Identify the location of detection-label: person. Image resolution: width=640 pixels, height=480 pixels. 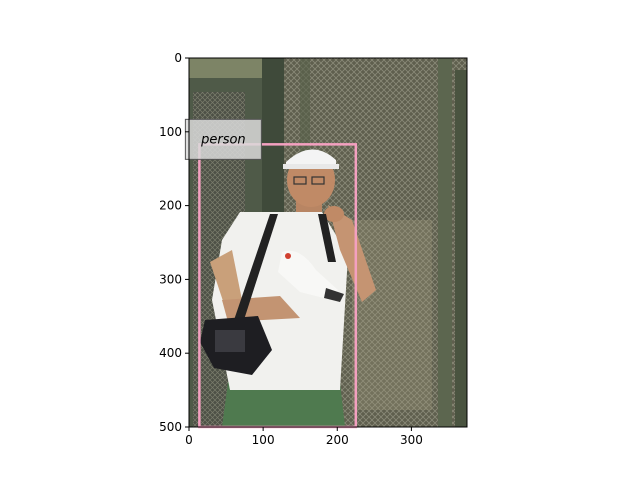
(223, 139).